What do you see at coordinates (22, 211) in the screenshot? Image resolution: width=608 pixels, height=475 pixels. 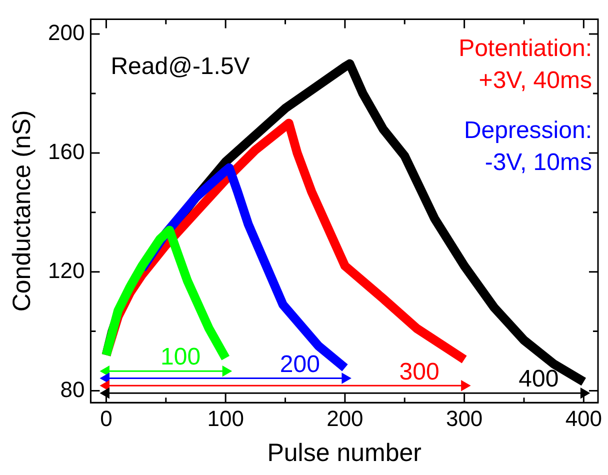 I see `y-axis-title: Conductance (nS)` at bounding box center [22, 211].